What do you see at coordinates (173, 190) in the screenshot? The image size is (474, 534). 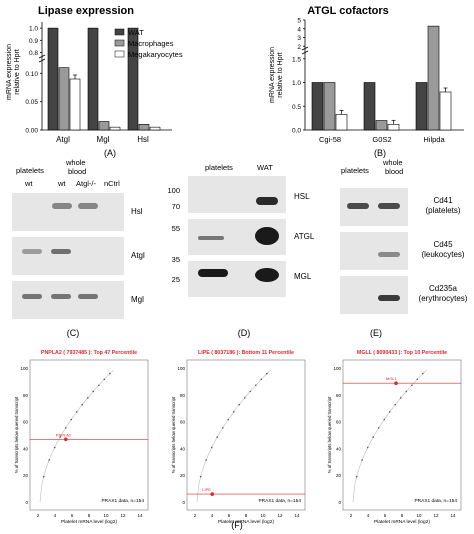 I see `marker-100: 100` at bounding box center [173, 190].